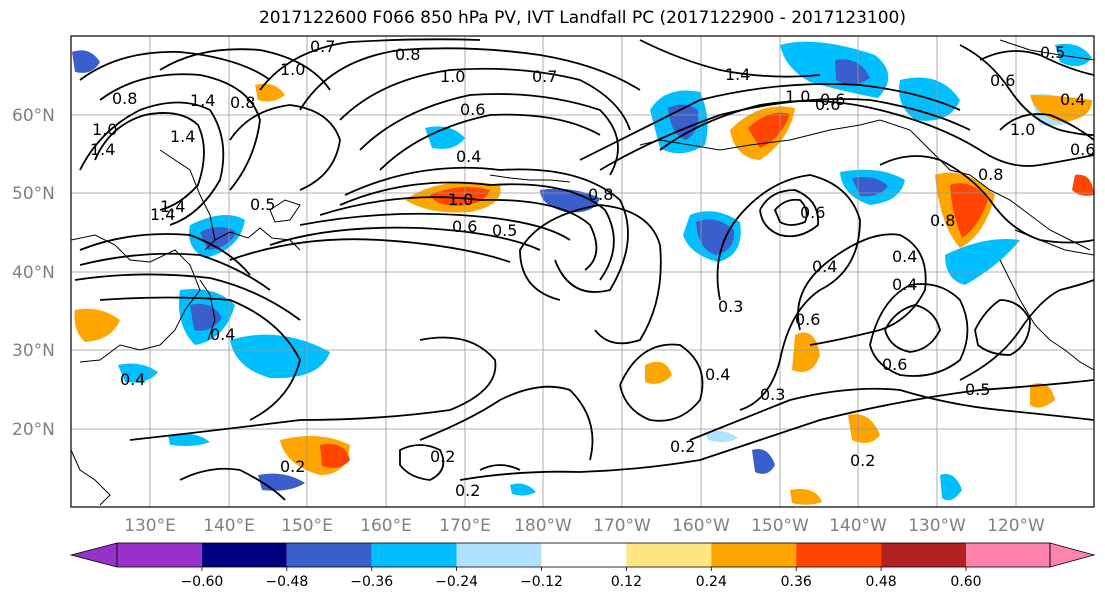 This screenshot has width=1105, height=601. What do you see at coordinates (33, 351) in the screenshot?
I see `latitude-label: 30°N` at bounding box center [33, 351].